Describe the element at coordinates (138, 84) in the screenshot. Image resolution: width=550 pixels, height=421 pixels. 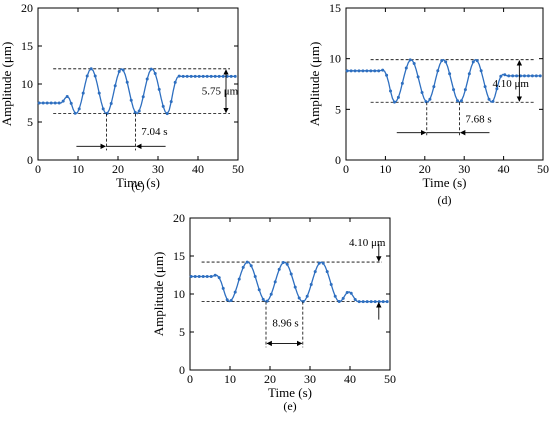
I see `plot-frame` at that location.